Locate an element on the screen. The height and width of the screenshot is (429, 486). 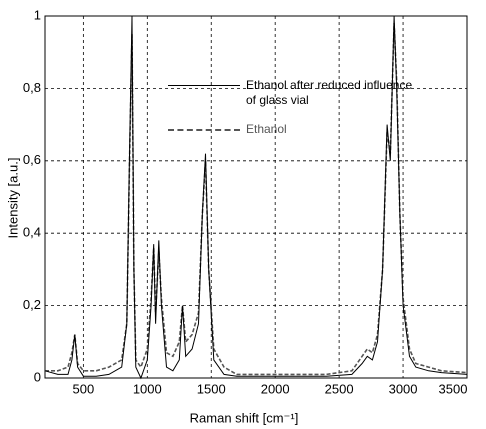
y-axis-label: Intensity [a.u.] is located at coordinates (12, 198).